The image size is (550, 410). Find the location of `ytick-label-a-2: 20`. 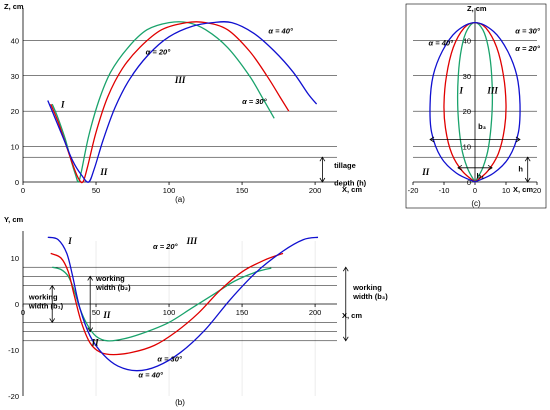

ytick-label-a-2: 20 is located at coordinates (15, 111).